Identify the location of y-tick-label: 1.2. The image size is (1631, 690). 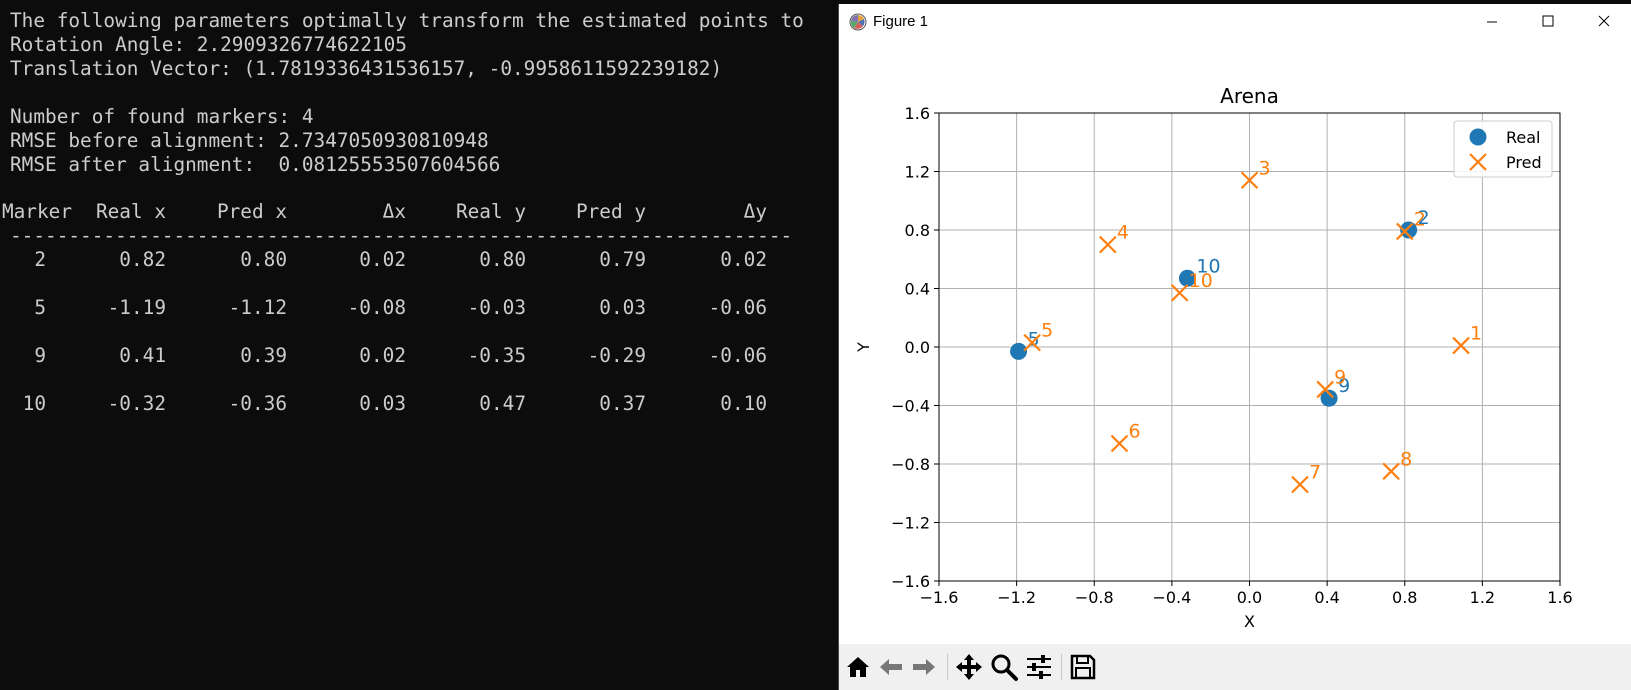
(917, 172).